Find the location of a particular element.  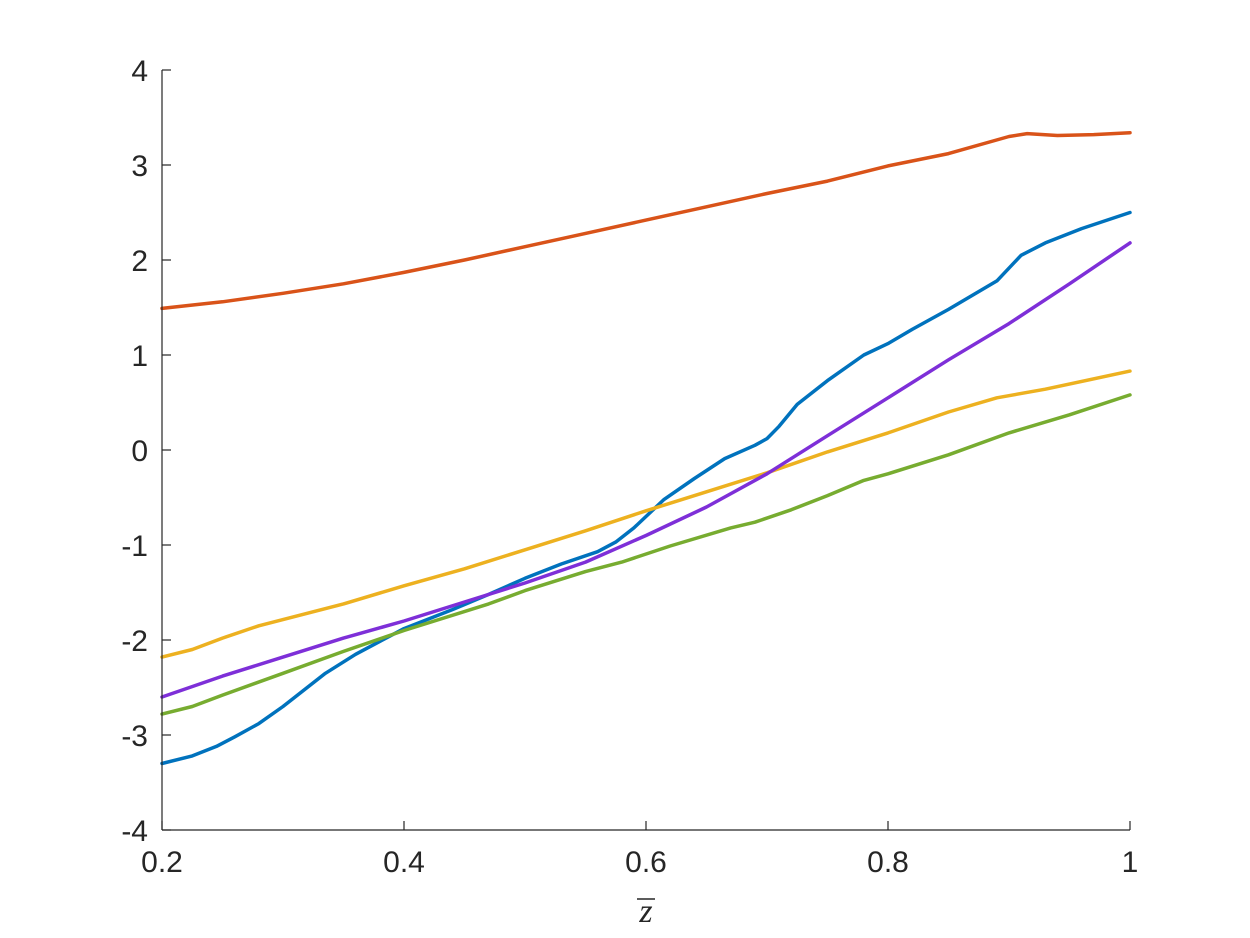

y-tick-label: -4 is located at coordinates (134, 831).